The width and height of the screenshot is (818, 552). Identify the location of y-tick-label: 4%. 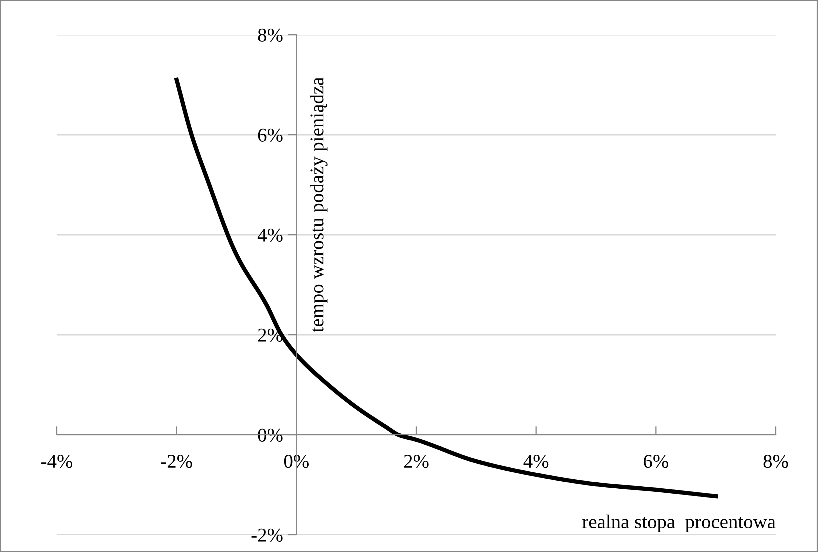
(270, 235).